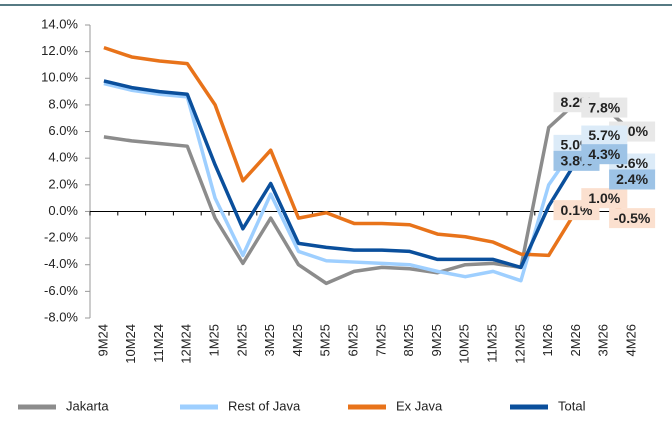 The width and height of the screenshot is (672, 423). What do you see at coordinates (87, 405) in the screenshot?
I see `legend-label: Jakarta` at bounding box center [87, 405].